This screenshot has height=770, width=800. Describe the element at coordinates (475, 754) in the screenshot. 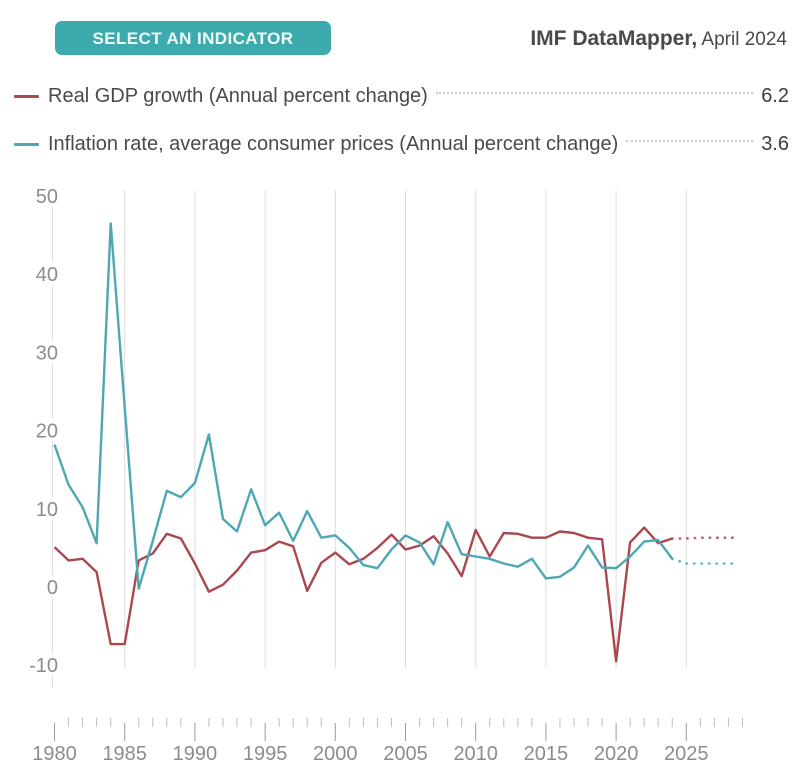

I see `x-axis-label-2010: 2010` at that location.